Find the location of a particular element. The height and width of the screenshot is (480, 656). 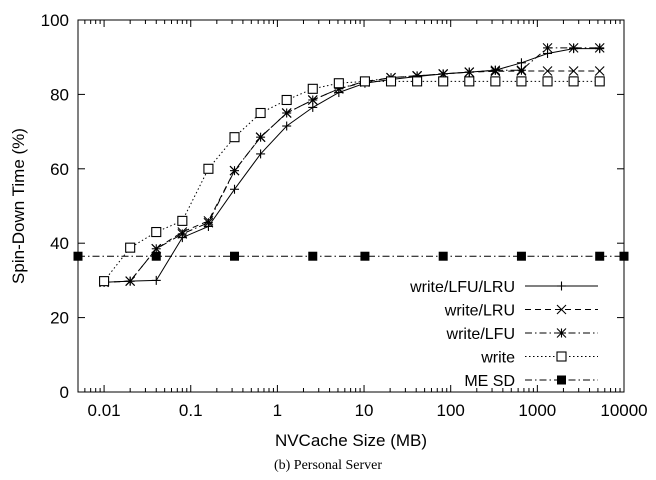

x-tick-label: 0.1 is located at coordinates (191, 410).